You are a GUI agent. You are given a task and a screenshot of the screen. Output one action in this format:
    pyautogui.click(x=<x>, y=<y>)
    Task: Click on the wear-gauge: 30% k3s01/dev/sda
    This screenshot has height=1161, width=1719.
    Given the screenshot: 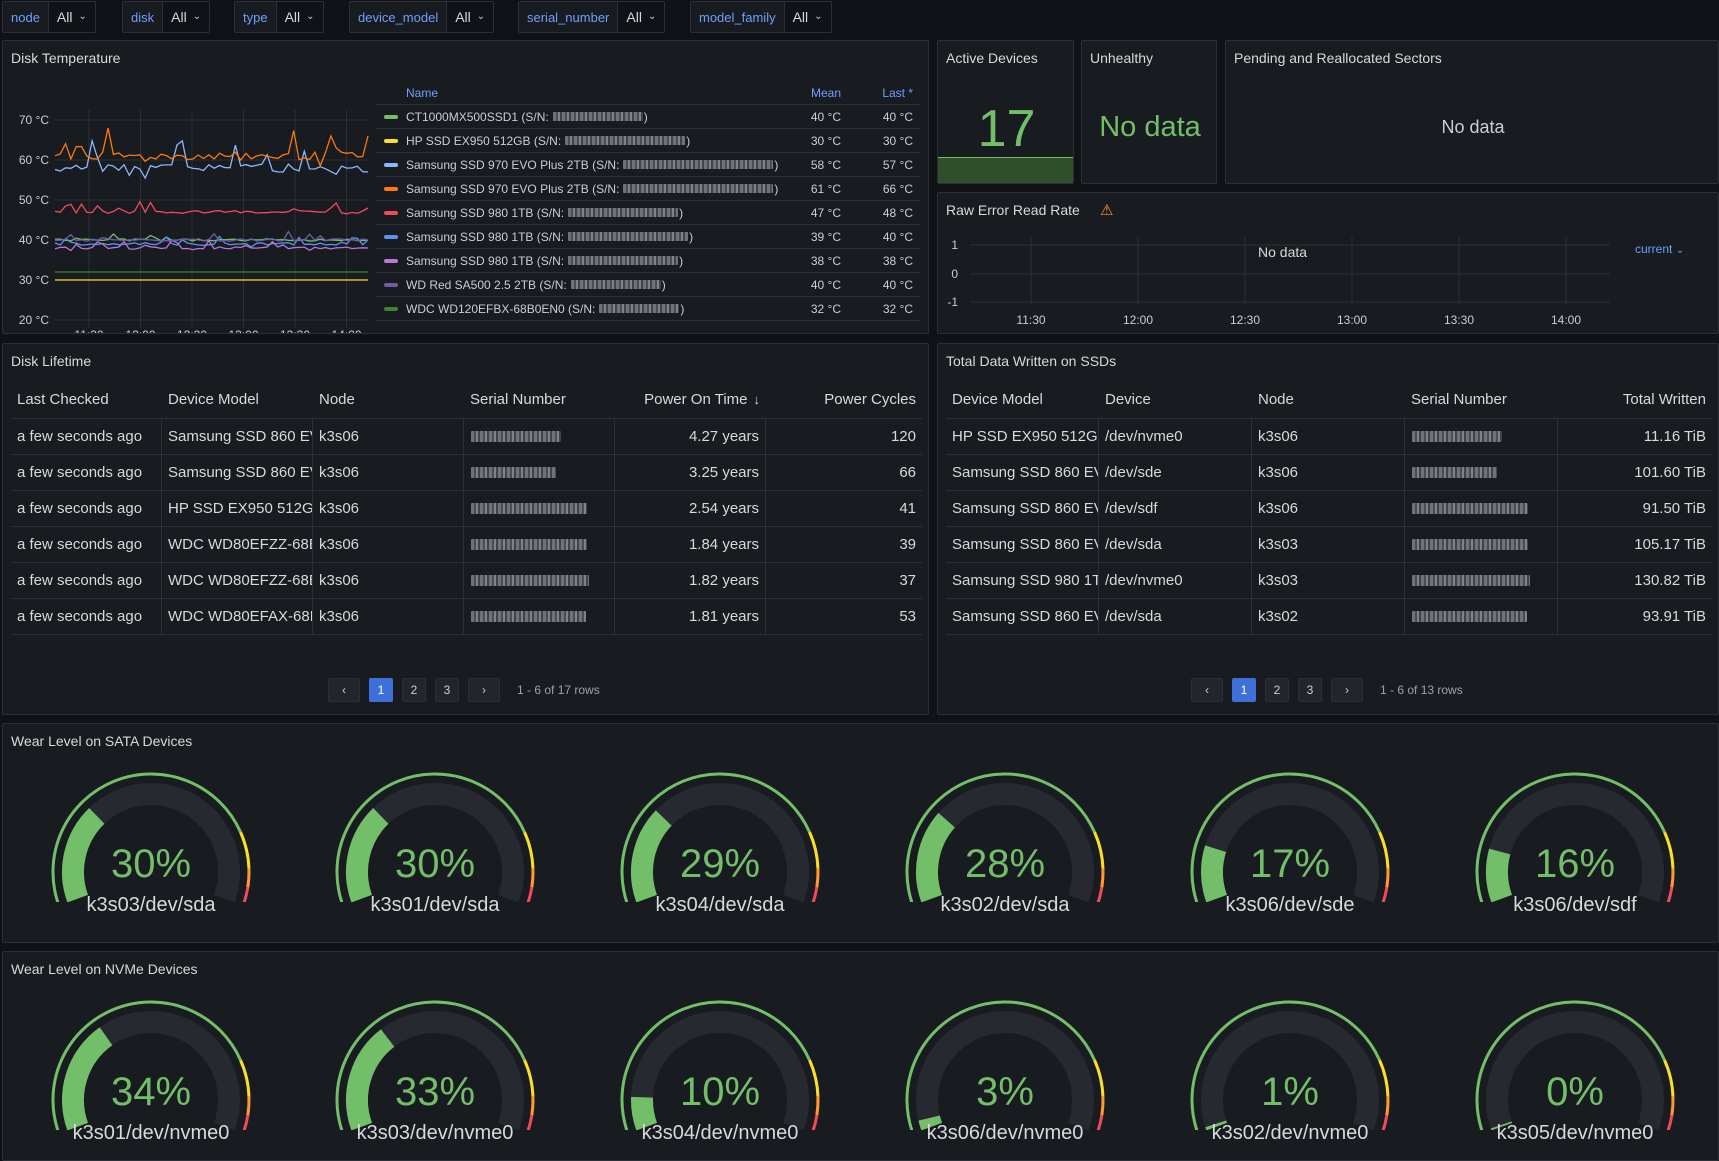 What is the action you would take?
    pyautogui.click(x=435, y=852)
    